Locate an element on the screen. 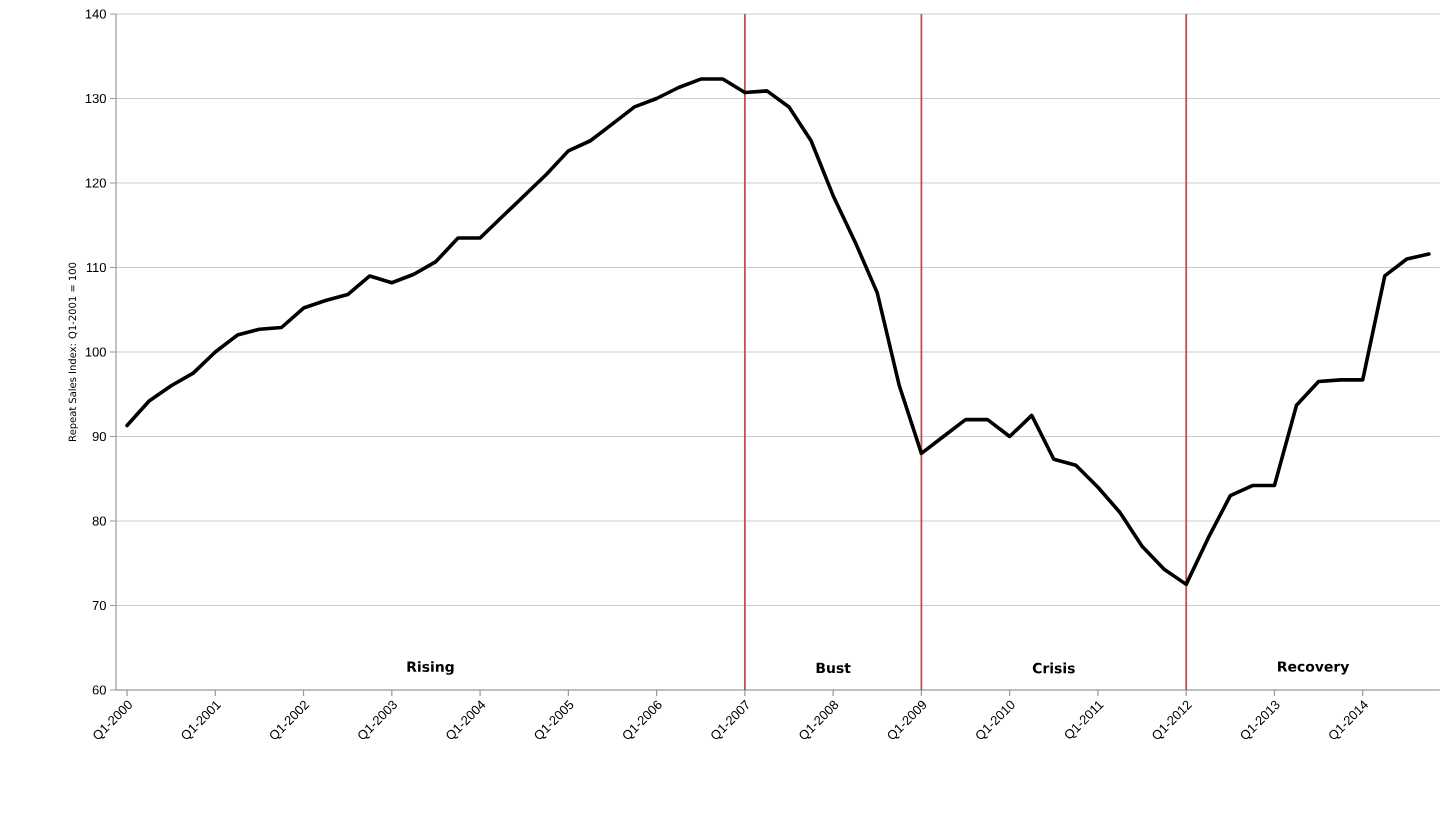 This screenshot has width=1444, height=828. y-tick-label: 70 is located at coordinates (99, 605).